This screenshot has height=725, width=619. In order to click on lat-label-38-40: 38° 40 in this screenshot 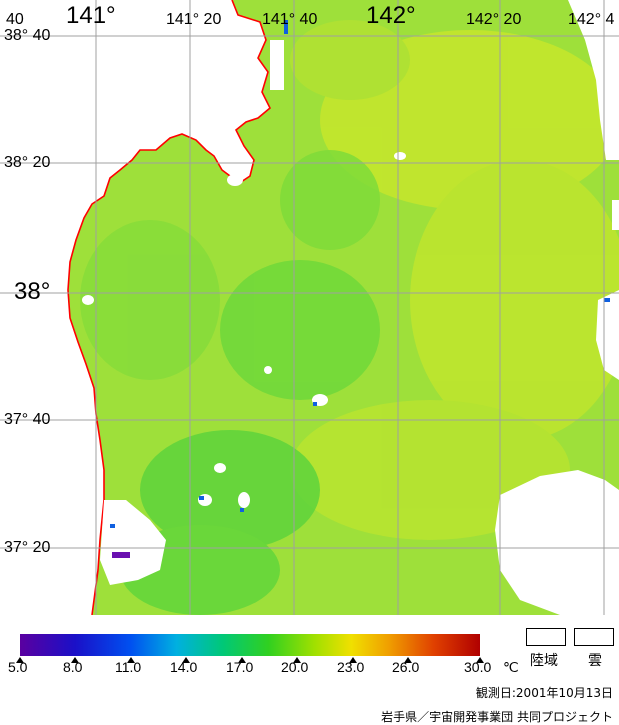, I will do `click(27, 35)`.